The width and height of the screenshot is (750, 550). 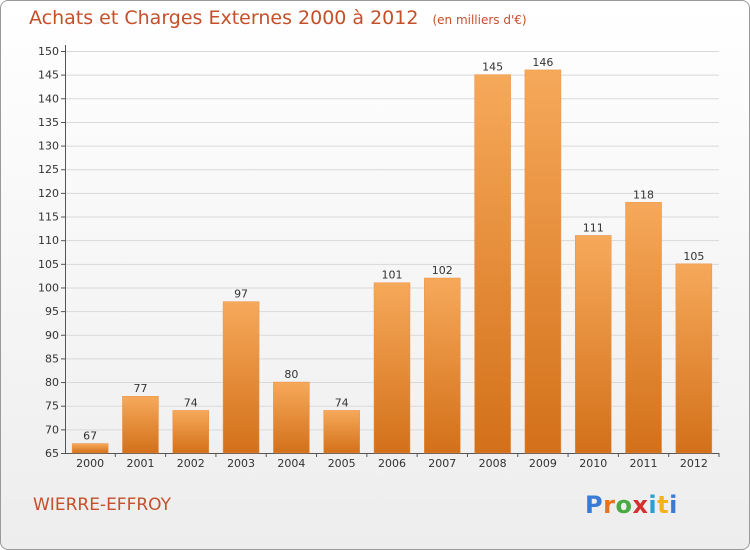 I want to click on proxiti-logo: Proxiti, so click(x=631, y=505).